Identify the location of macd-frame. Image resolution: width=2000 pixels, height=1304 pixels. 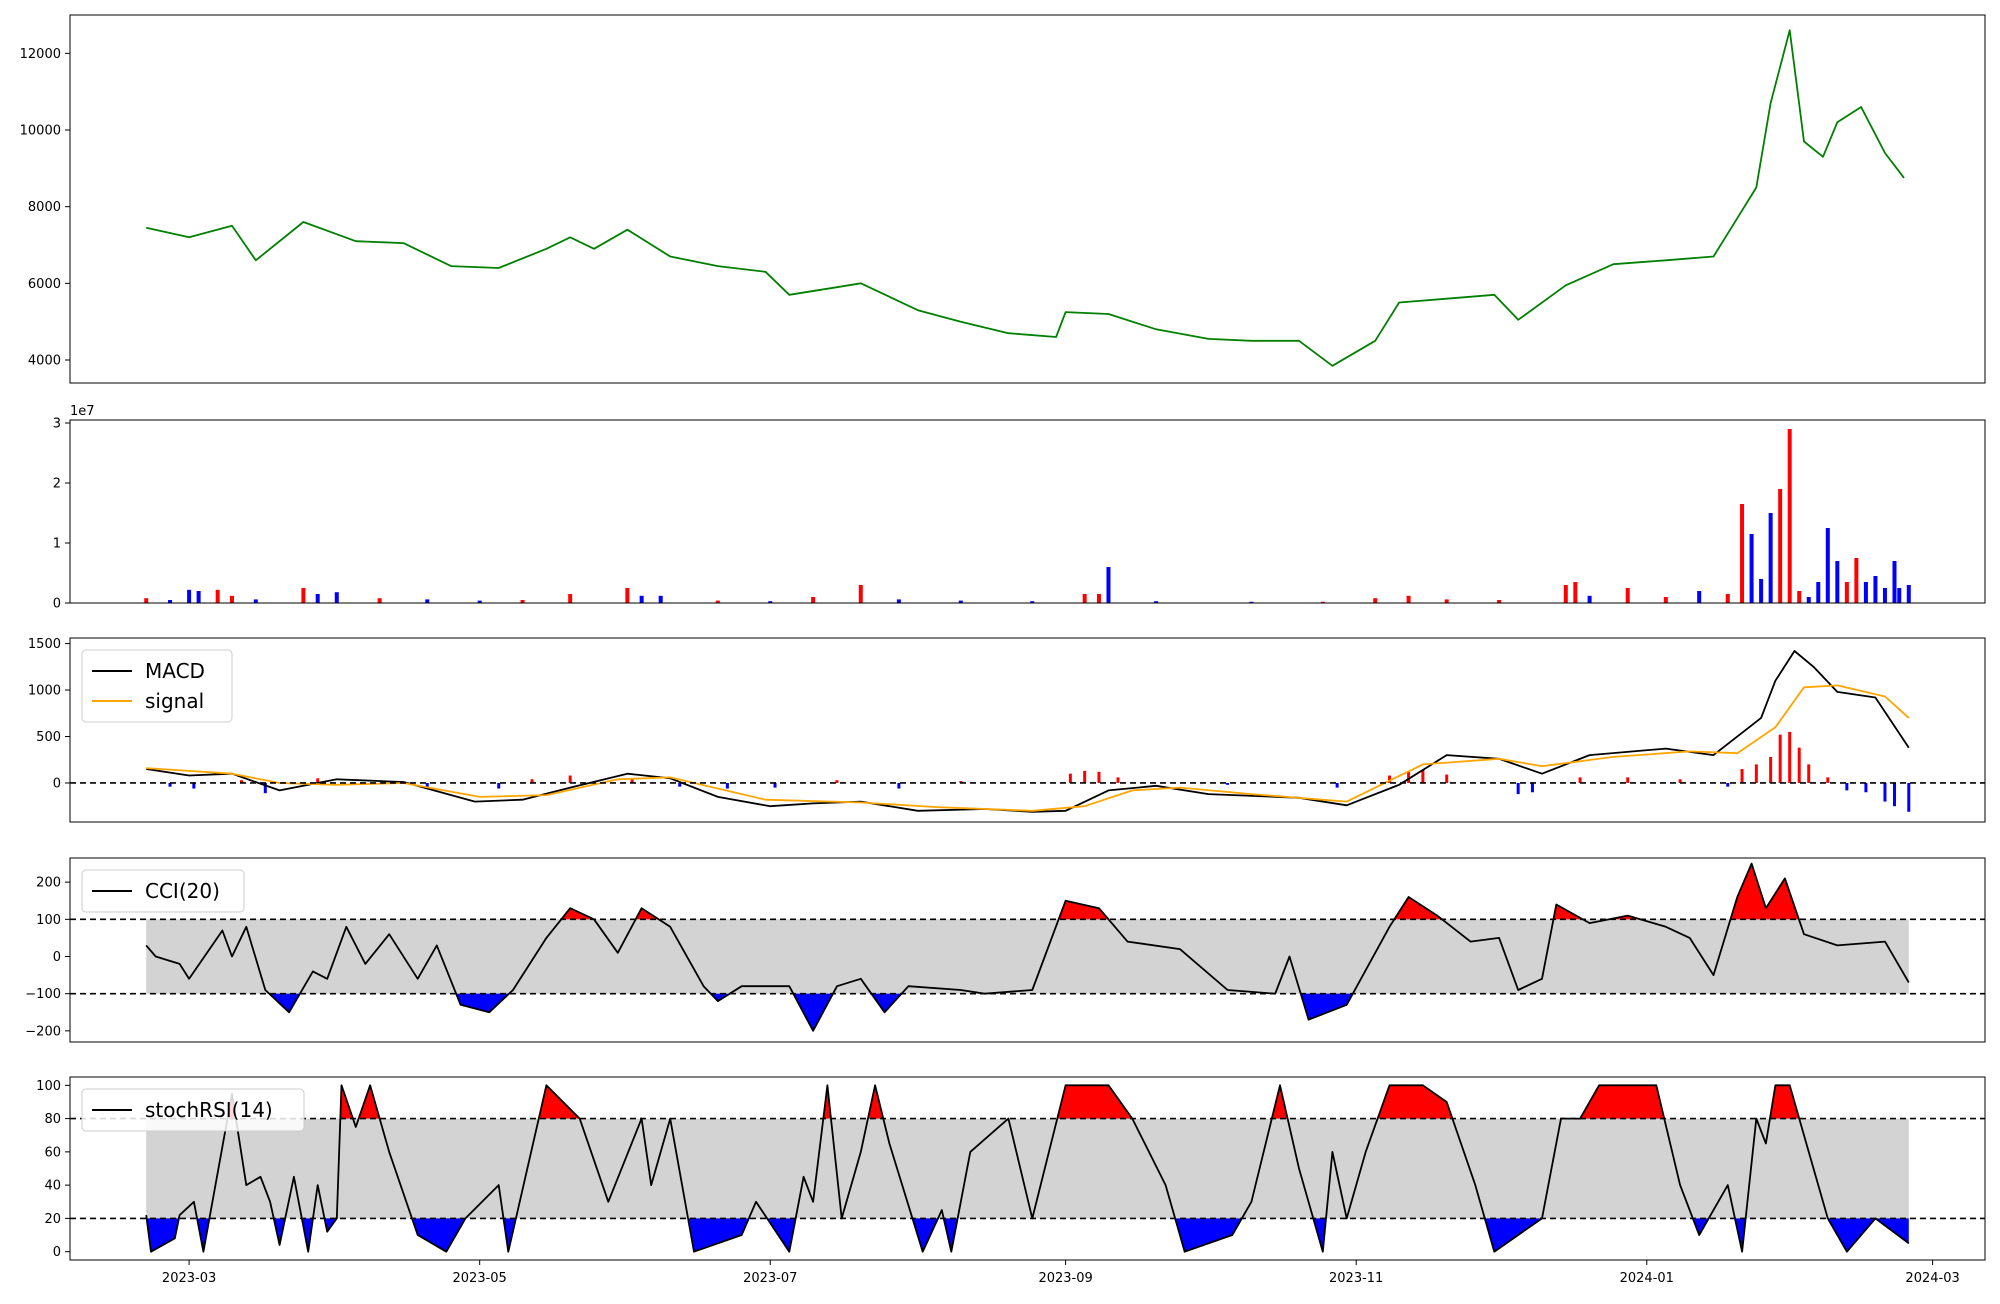
(1027, 730).